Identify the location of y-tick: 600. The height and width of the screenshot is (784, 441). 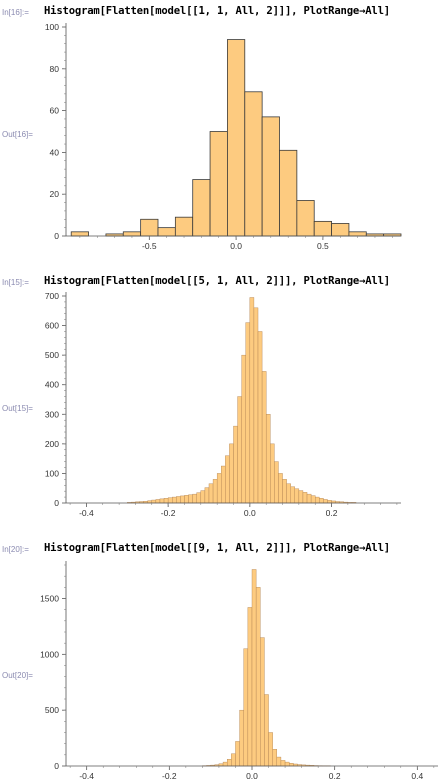
(55, 326).